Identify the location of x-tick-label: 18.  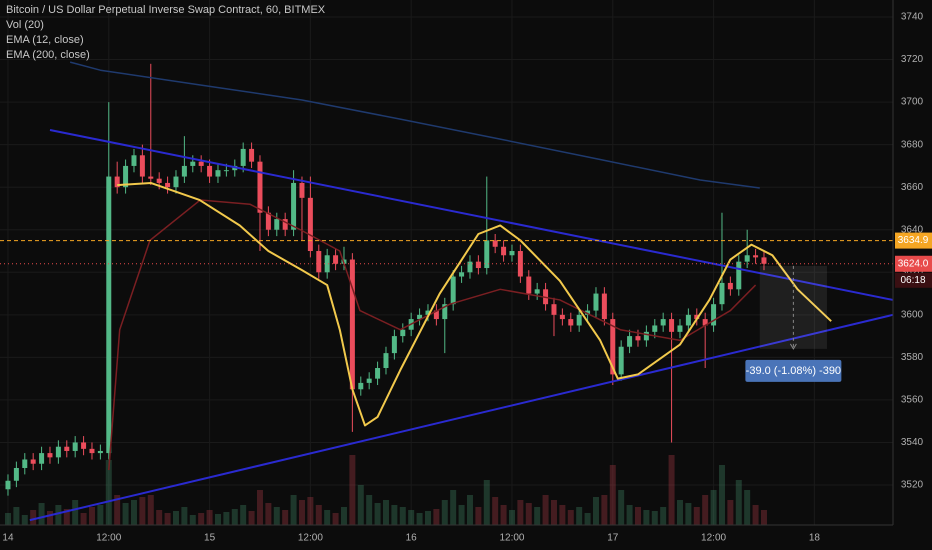
(815, 538).